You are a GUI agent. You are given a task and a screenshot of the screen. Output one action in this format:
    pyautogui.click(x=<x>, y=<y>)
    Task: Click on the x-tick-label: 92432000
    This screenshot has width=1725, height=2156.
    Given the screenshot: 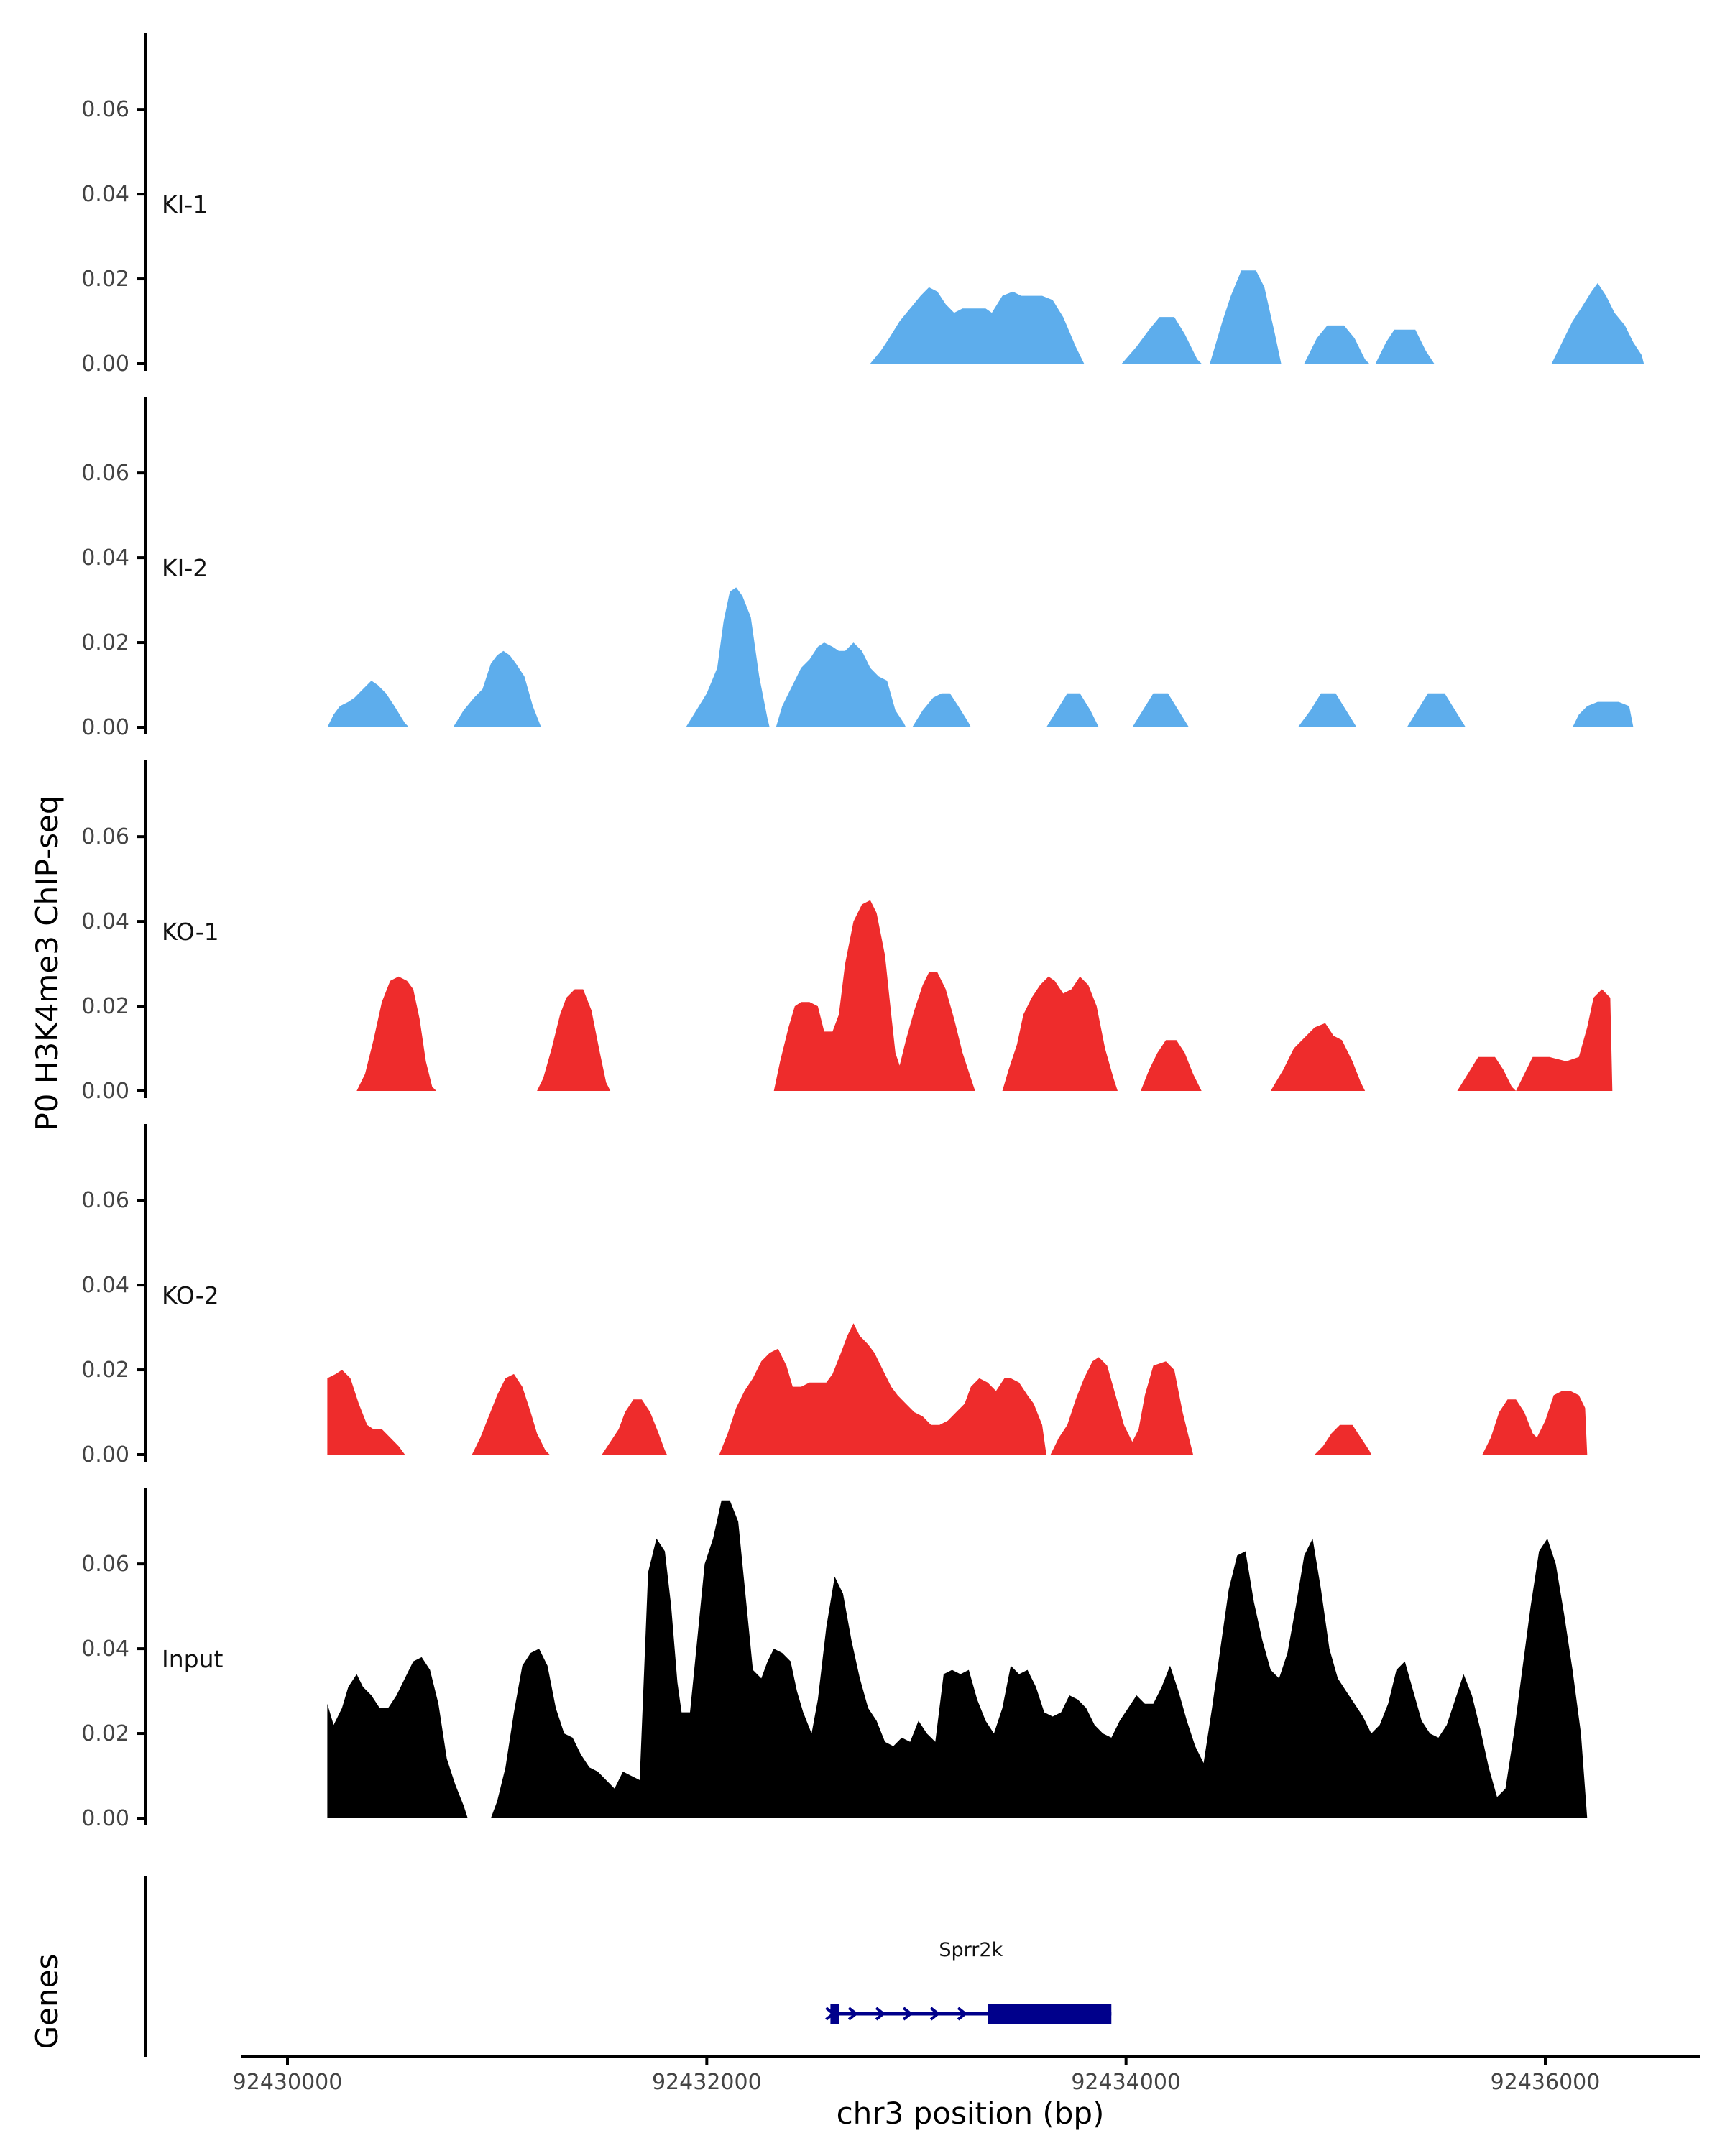 What is the action you would take?
    pyautogui.click(x=707, y=2082)
    